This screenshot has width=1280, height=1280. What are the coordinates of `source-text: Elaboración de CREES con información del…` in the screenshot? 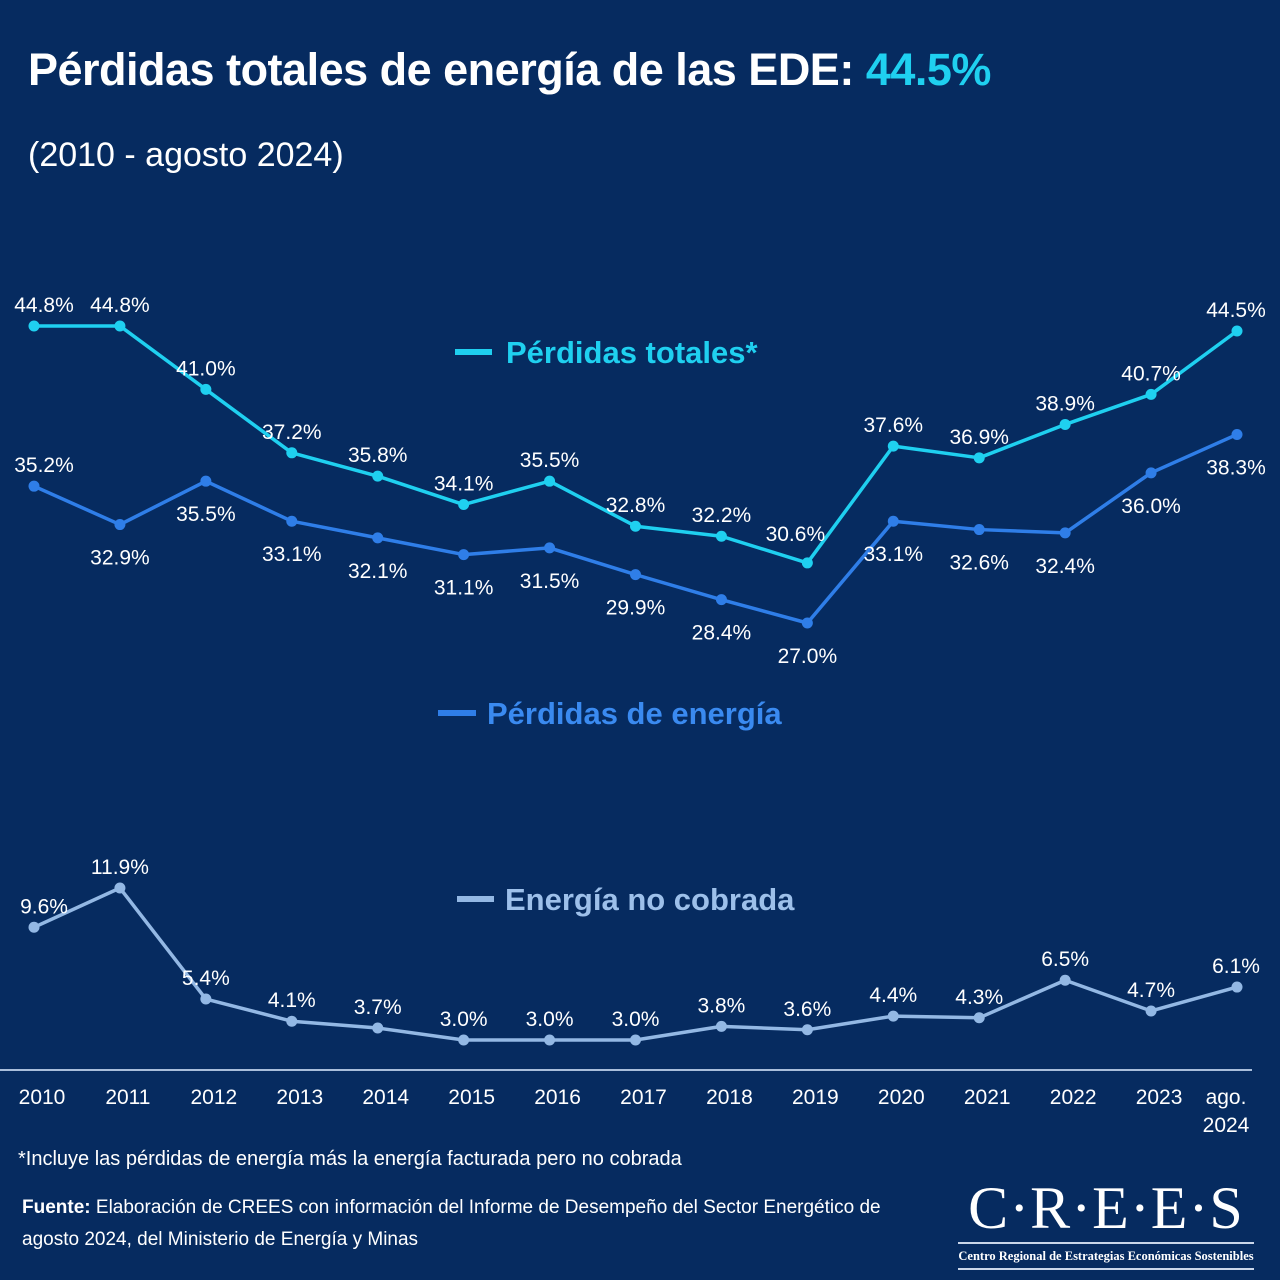 It's located at (451, 1223).